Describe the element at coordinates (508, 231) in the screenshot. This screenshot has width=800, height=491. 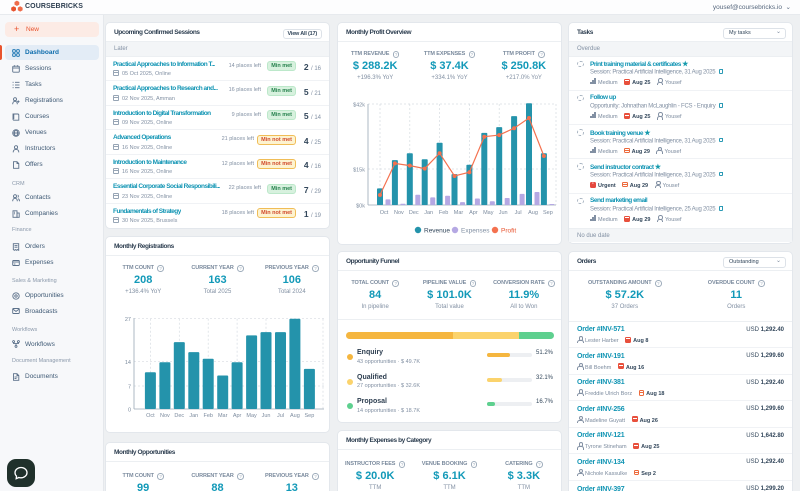
I see `svg-text: Profit` at that location.